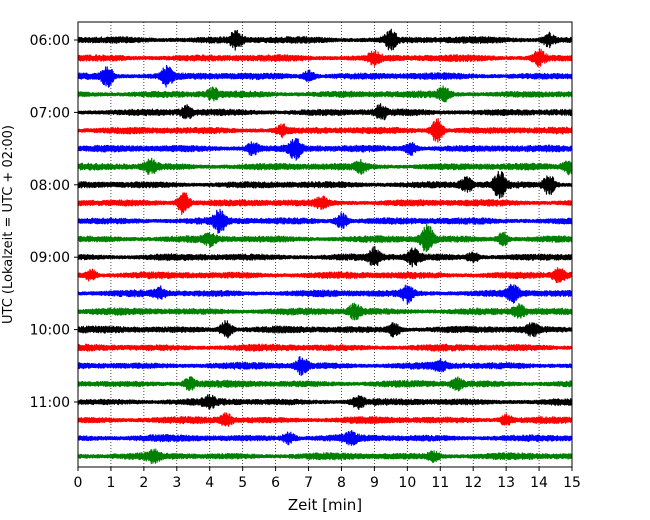 This screenshot has height=520, width=650. I want to click on x-tick-label: 2, so click(143, 483).